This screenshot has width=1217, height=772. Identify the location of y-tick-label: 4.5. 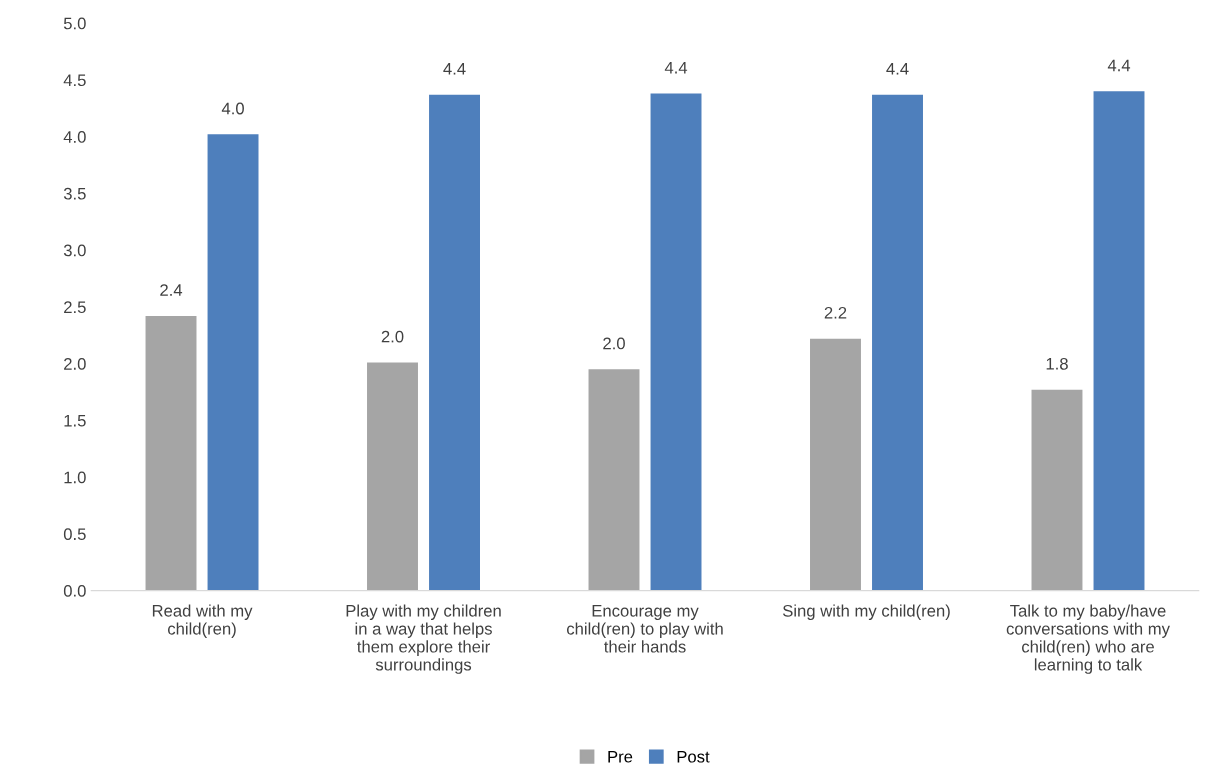
(74, 80).